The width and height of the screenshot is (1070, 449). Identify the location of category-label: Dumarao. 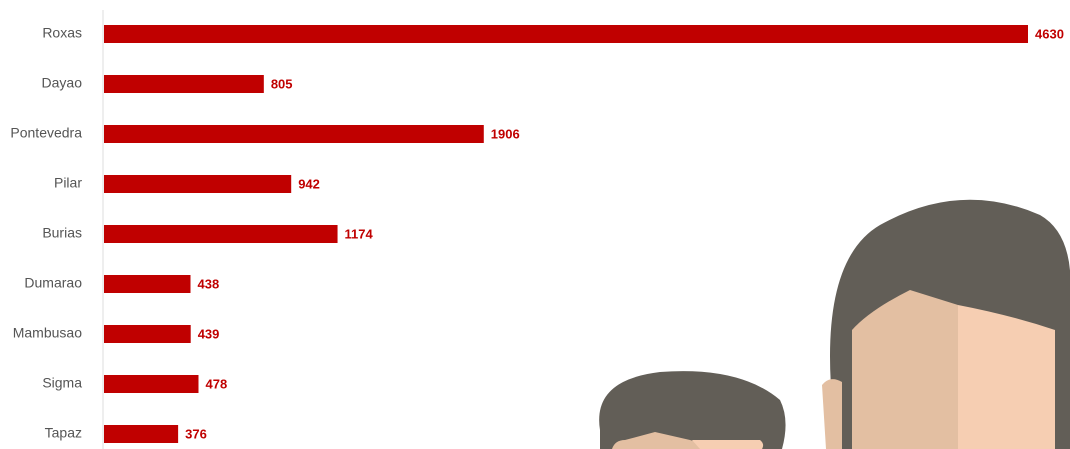
(53, 283).